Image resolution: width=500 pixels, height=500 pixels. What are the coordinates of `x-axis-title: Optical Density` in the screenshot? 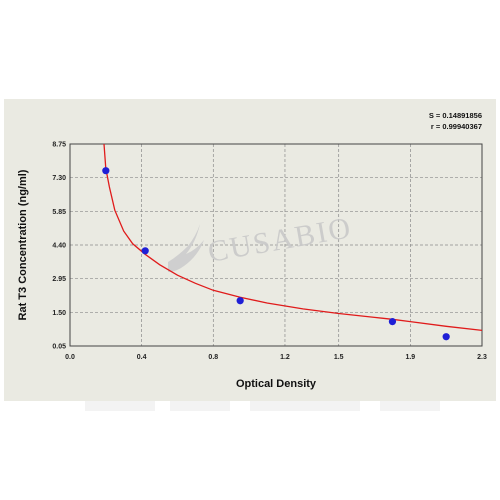 It's located at (276, 384).